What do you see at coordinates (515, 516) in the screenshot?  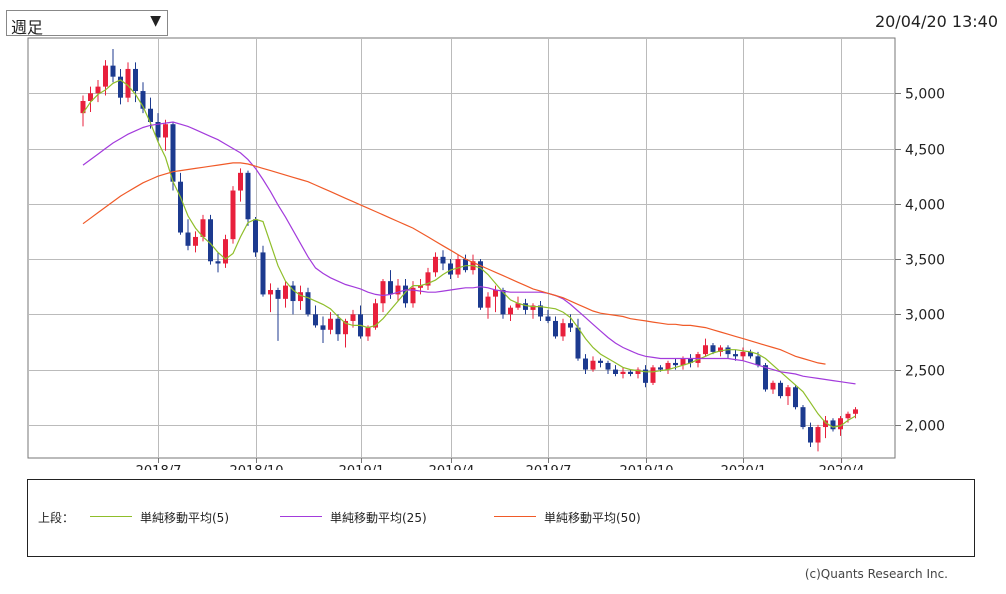 I see `legend-line-ma50` at bounding box center [515, 516].